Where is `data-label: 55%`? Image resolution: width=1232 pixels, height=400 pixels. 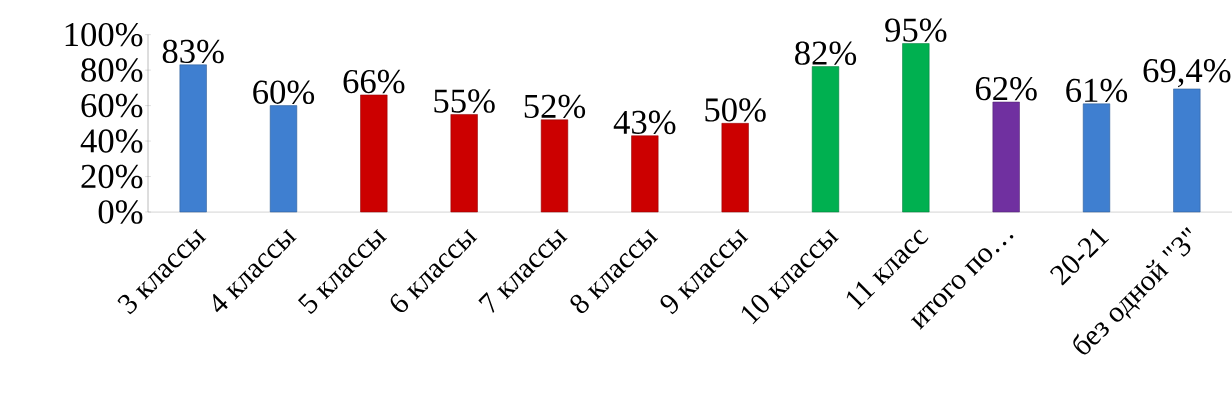
data-label: 55% is located at coordinates (464, 101).